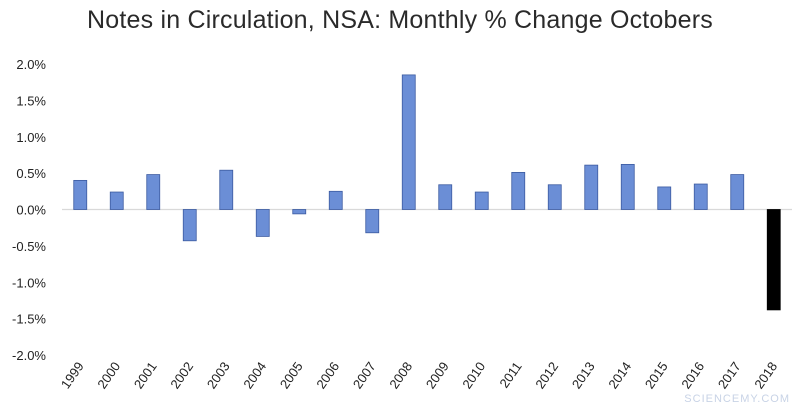 The image size is (800, 409). I want to click on x-tick-label: 2015, so click(656, 375).